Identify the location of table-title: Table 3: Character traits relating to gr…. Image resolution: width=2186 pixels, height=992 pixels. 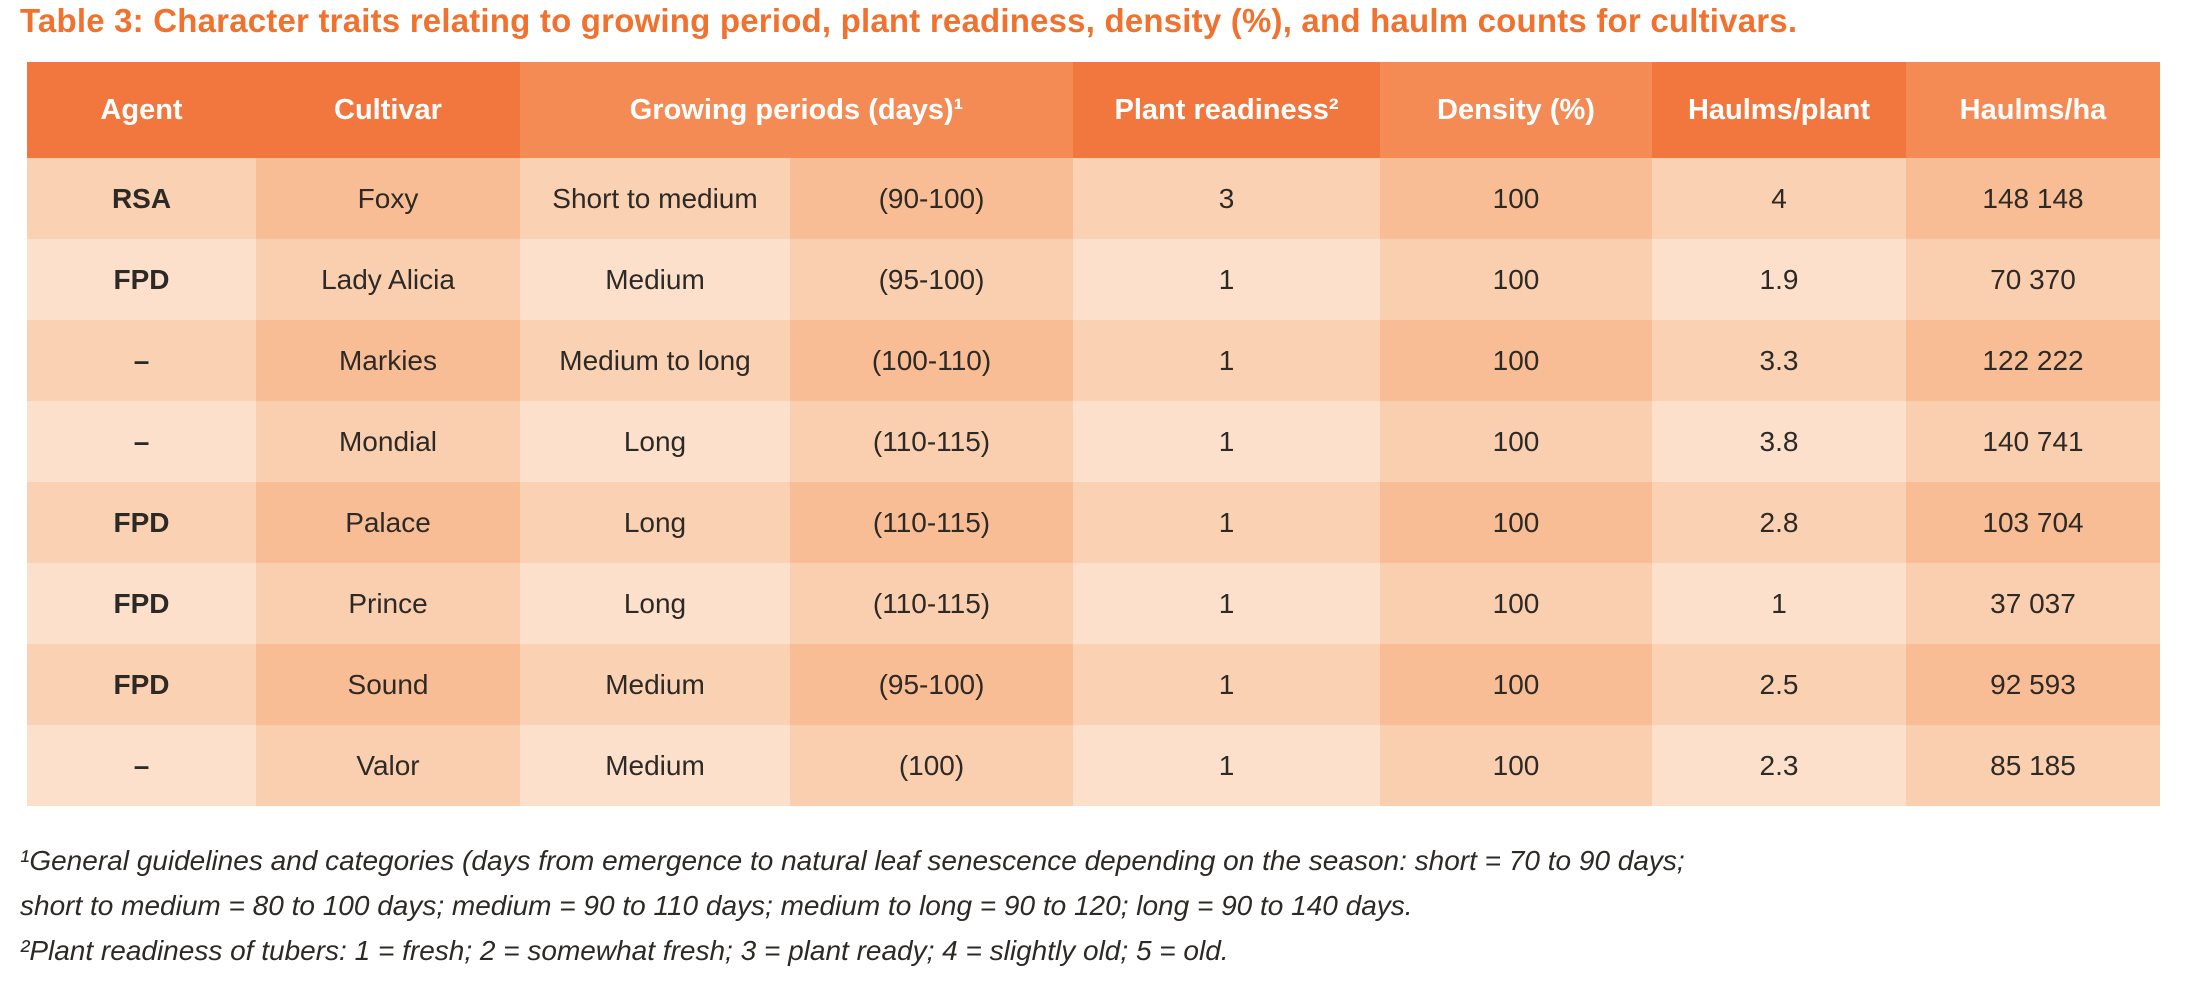
(909, 20).